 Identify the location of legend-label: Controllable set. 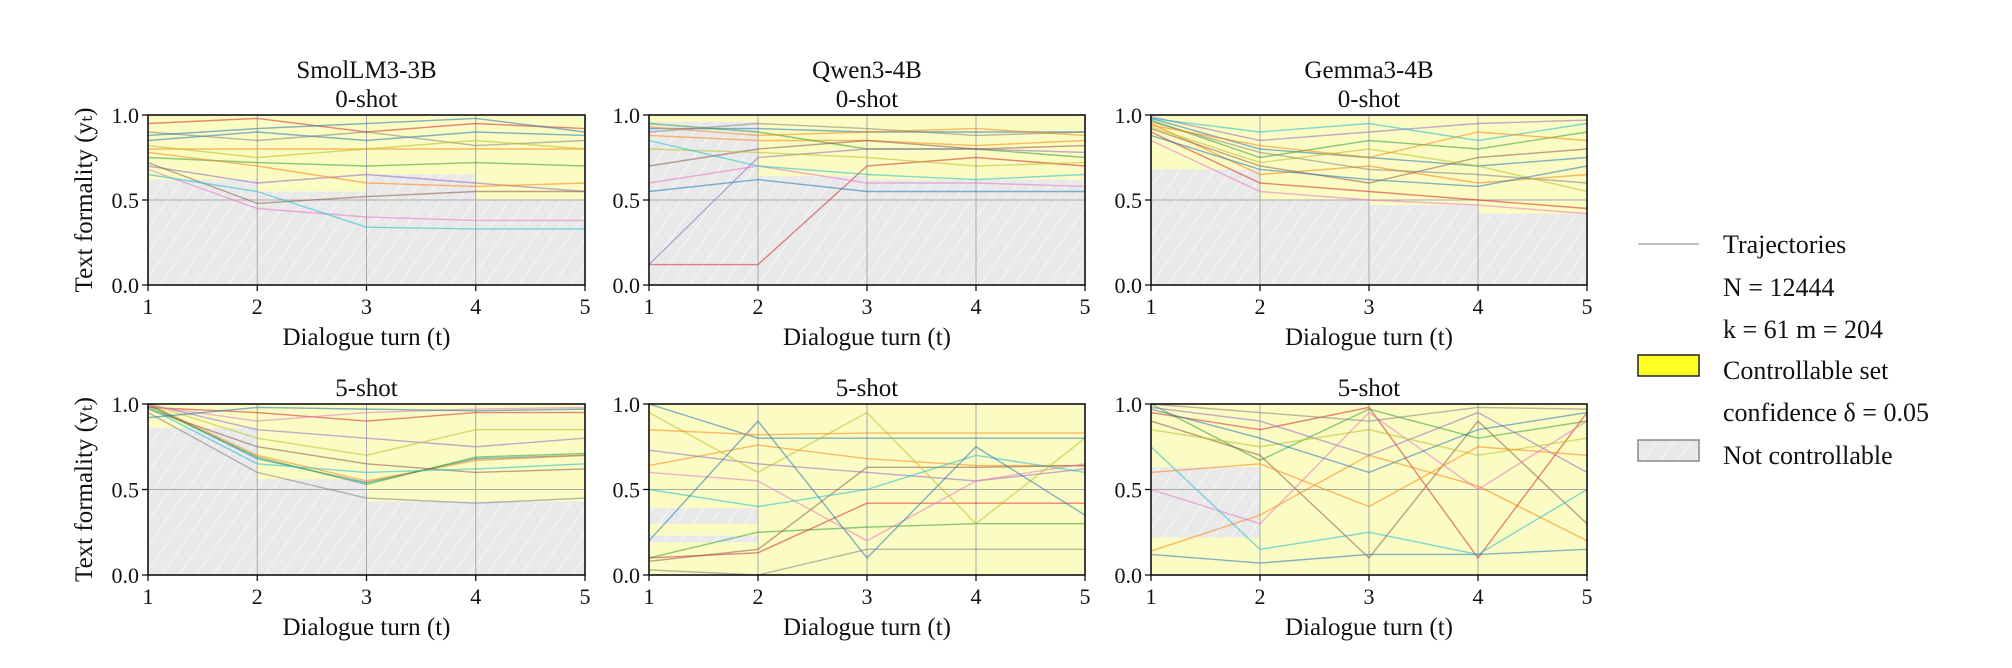
(1806, 370).